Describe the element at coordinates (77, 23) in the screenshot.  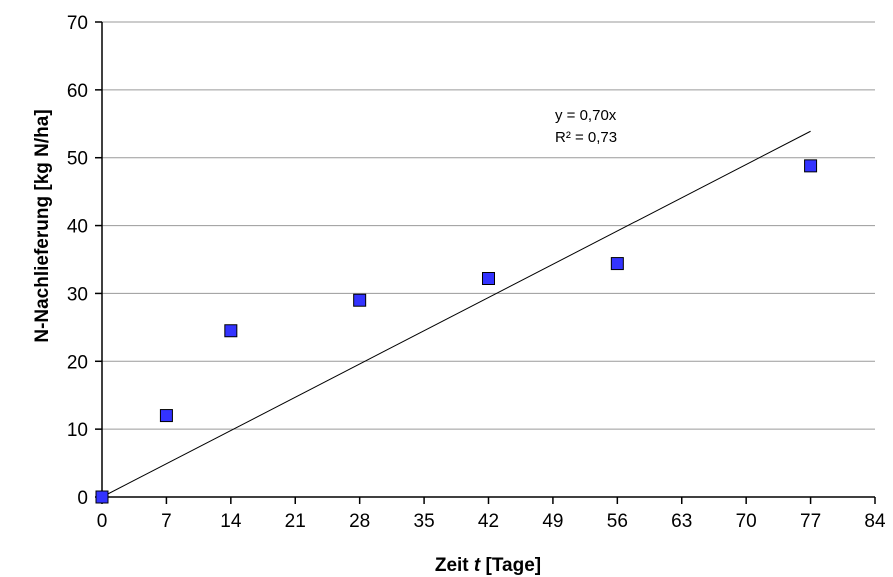
I see `y-tick-label-70: 70` at that location.